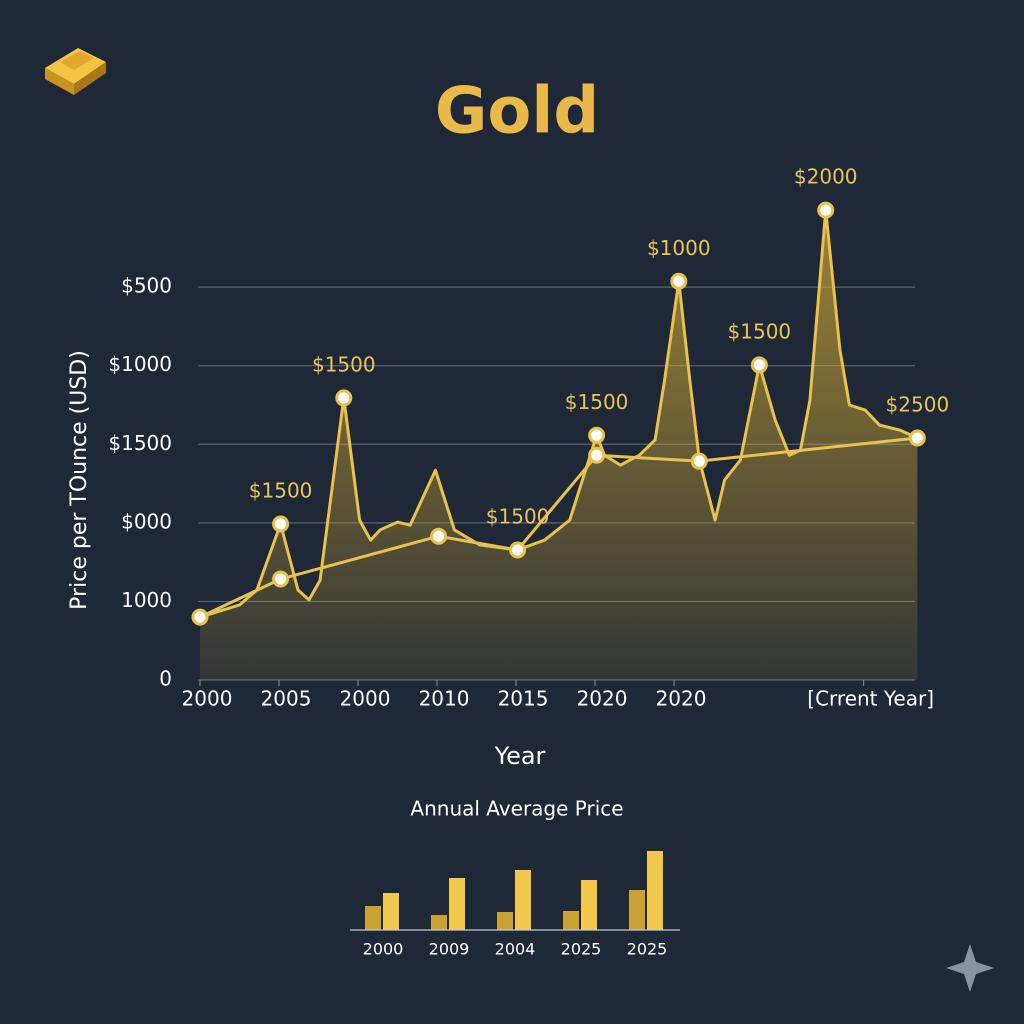 This screenshot has width=1024, height=1024. I want to click on y-tick-label: 1000, so click(146, 600).